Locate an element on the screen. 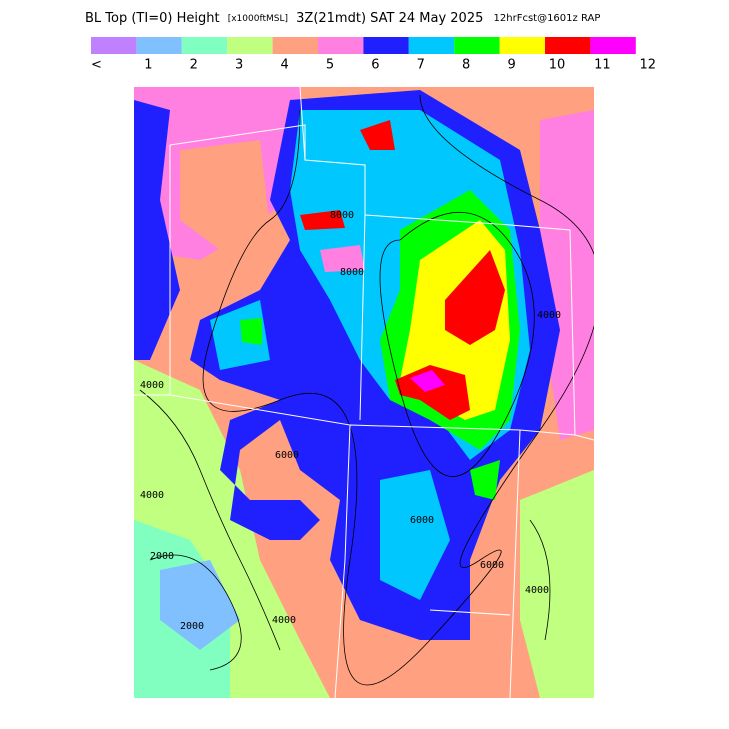 The width and height of the screenshot is (729, 729). colorbar-label: 1 is located at coordinates (148, 65).